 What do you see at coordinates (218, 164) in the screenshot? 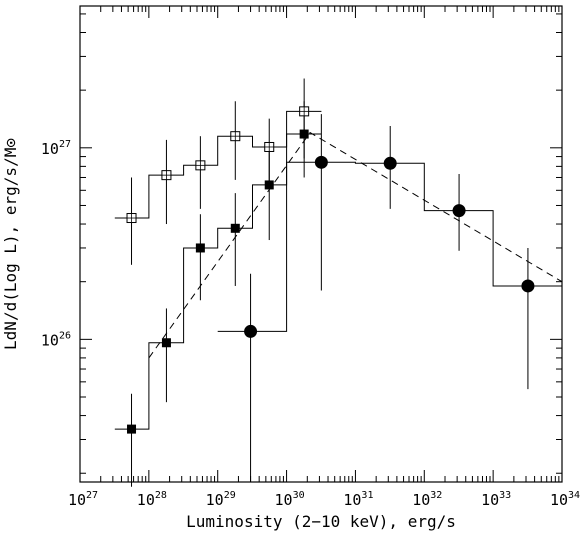
I see `open-square-histogram` at bounding box center [218, 164].